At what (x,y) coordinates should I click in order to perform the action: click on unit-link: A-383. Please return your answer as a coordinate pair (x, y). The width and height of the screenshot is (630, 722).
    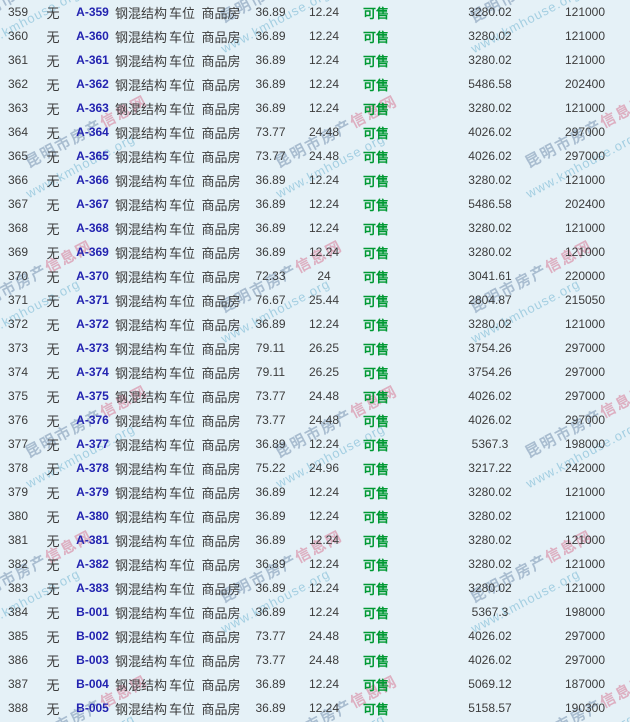
    Looking at the image, I should click on (92, 588).